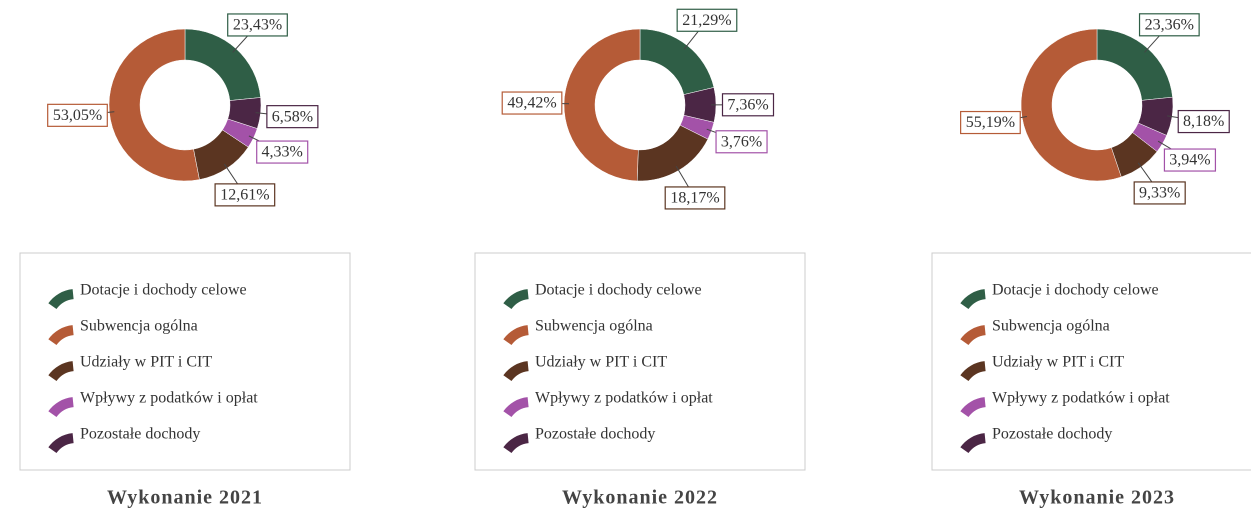 Image resolution: width=1251 pixels, height=524 pixels. I want to click on data-label: 3,94%, so click(1189, 160).